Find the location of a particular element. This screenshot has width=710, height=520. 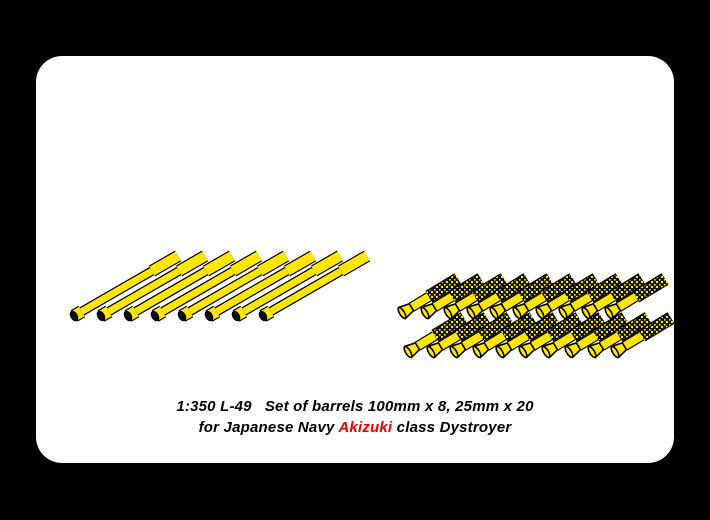

100mm-barrel-group is located at coordinates (220, 286).